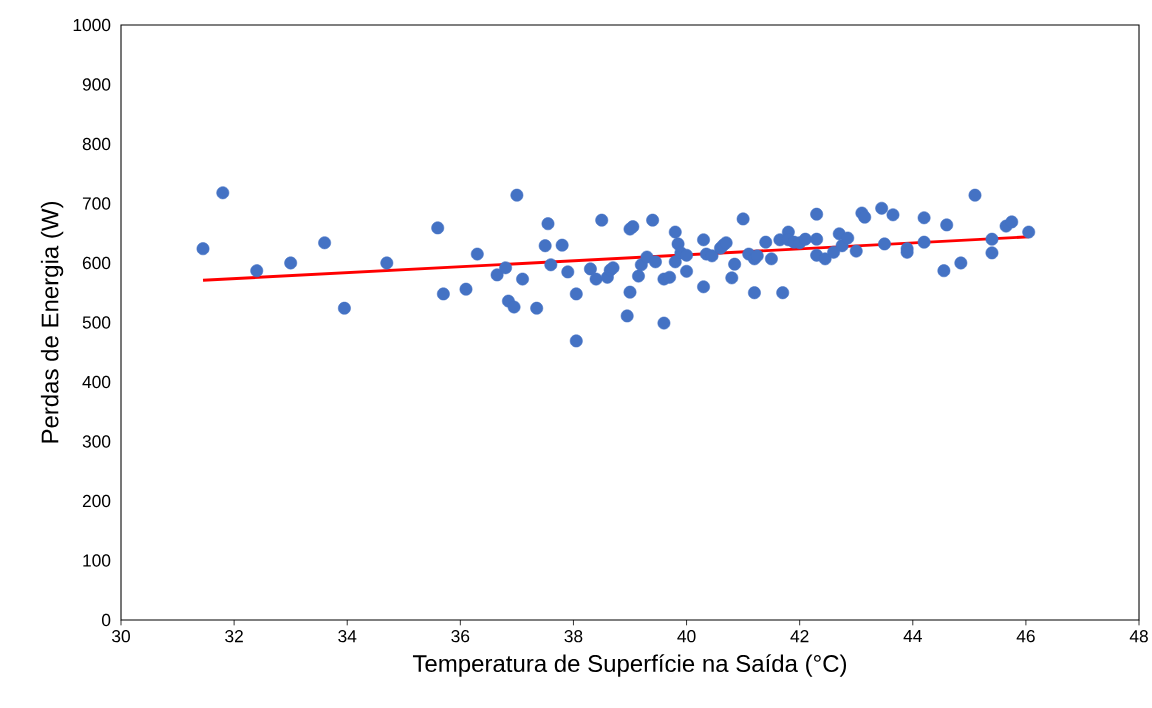 This screenshot has width=1152, height=708. I want to click on y-tick-label: 400, so click(96, 382).